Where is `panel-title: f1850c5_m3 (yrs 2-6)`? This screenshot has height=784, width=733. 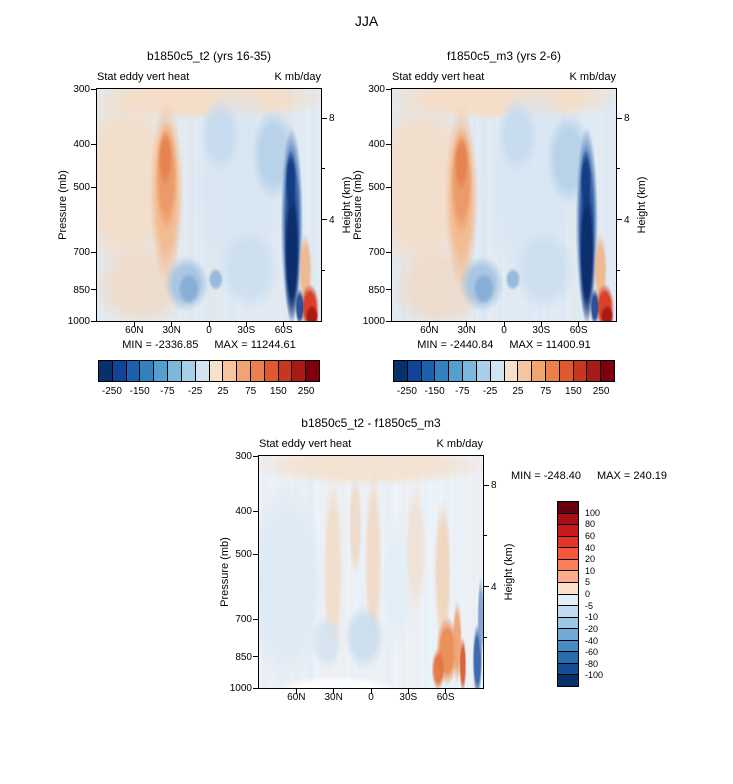 panel-title: f1850c5_m3 (yrs 2-6) is located at coordinates (504, 56).